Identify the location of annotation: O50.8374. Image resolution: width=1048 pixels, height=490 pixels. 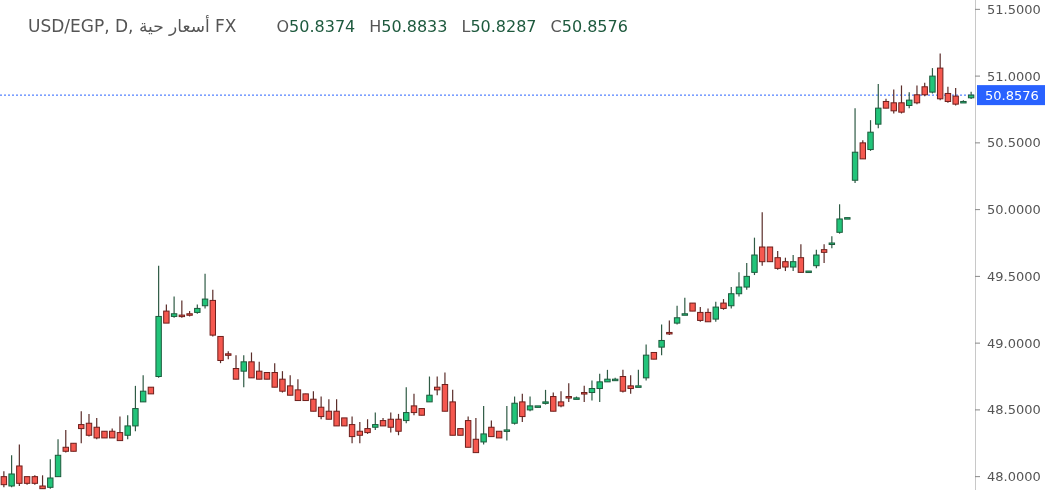
(316, 26).